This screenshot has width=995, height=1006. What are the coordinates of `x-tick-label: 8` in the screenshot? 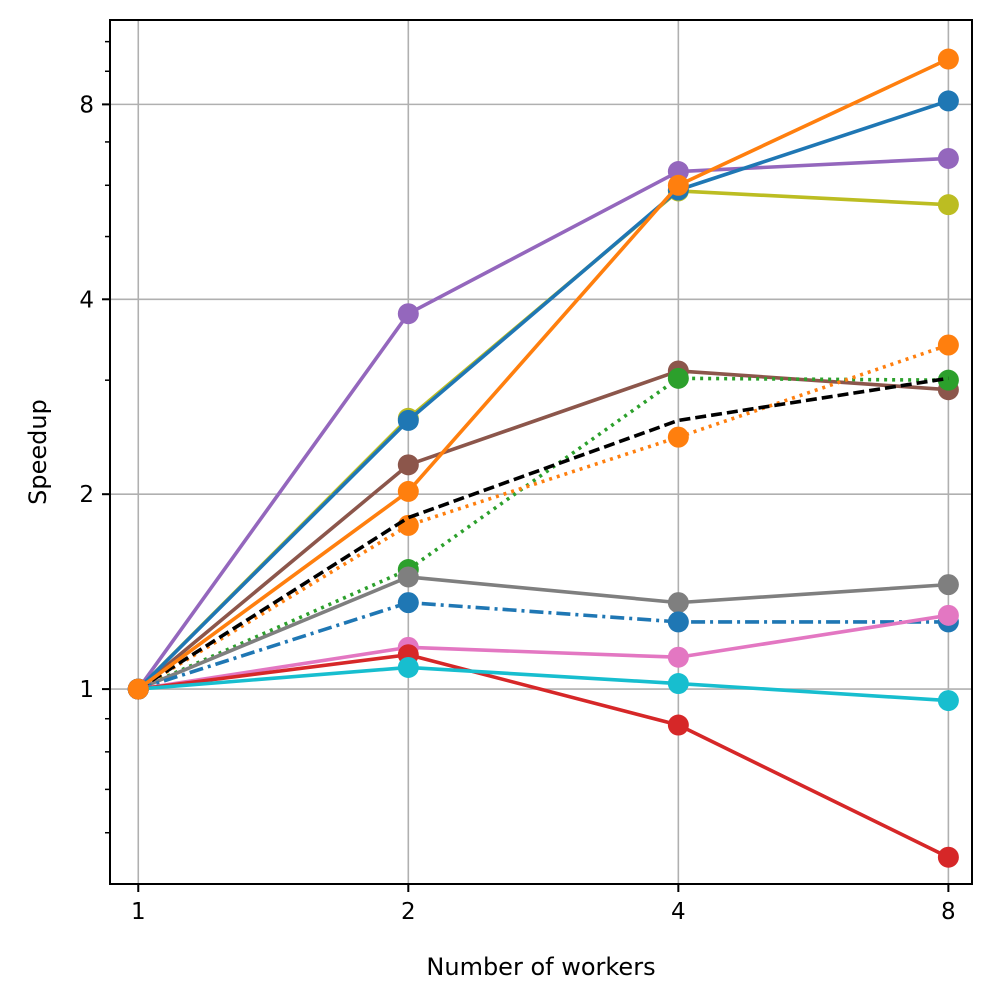 It's located at (948, 912).